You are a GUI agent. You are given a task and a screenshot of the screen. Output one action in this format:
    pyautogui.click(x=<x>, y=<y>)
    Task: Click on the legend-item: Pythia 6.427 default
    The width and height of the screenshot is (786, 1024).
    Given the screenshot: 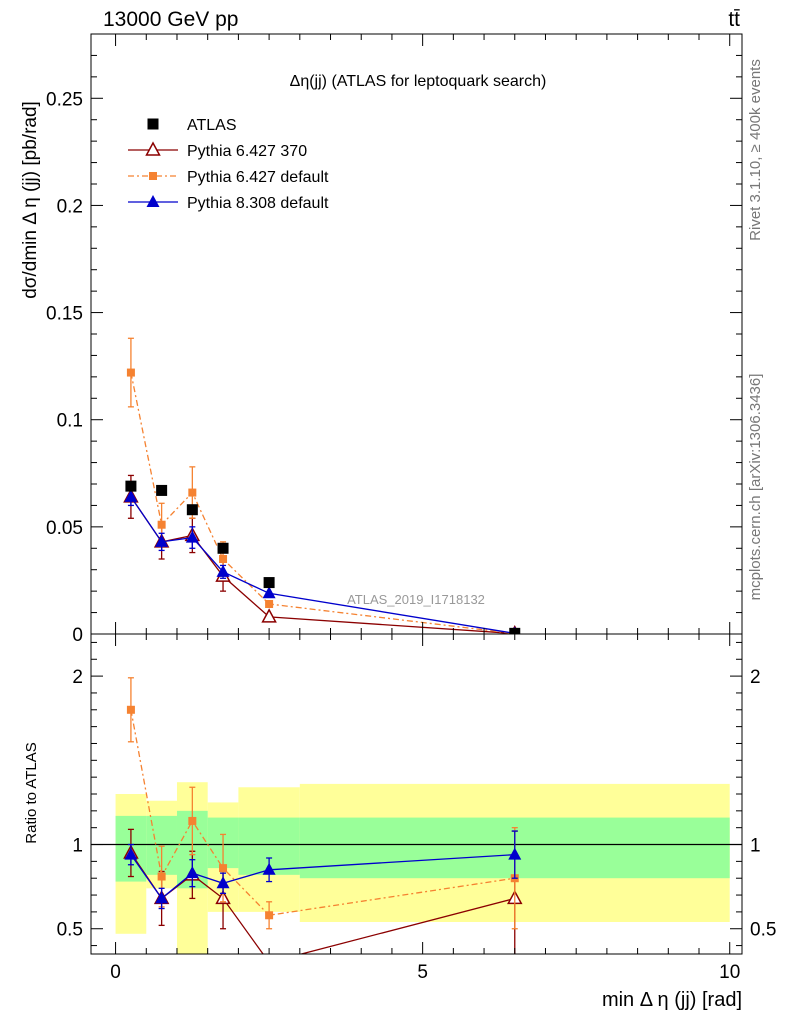 What is the action you would take?
    pyautogui.click(x=228, y=177)
    